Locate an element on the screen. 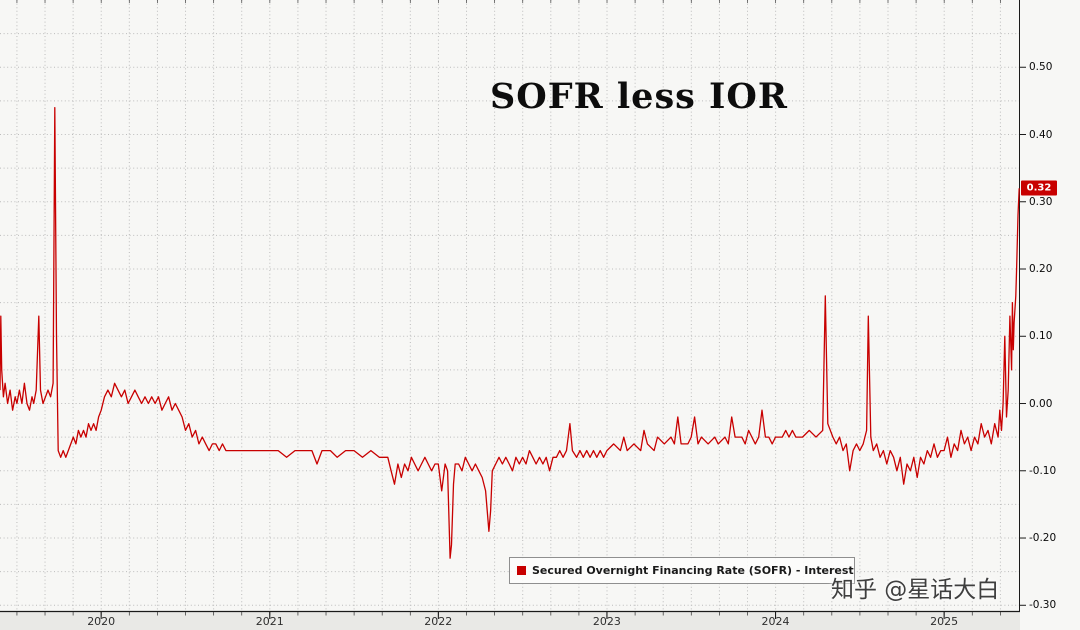 The width and height of the screenshot is (1080, 630). x-axis-strip is located at coordinates (510, 621).